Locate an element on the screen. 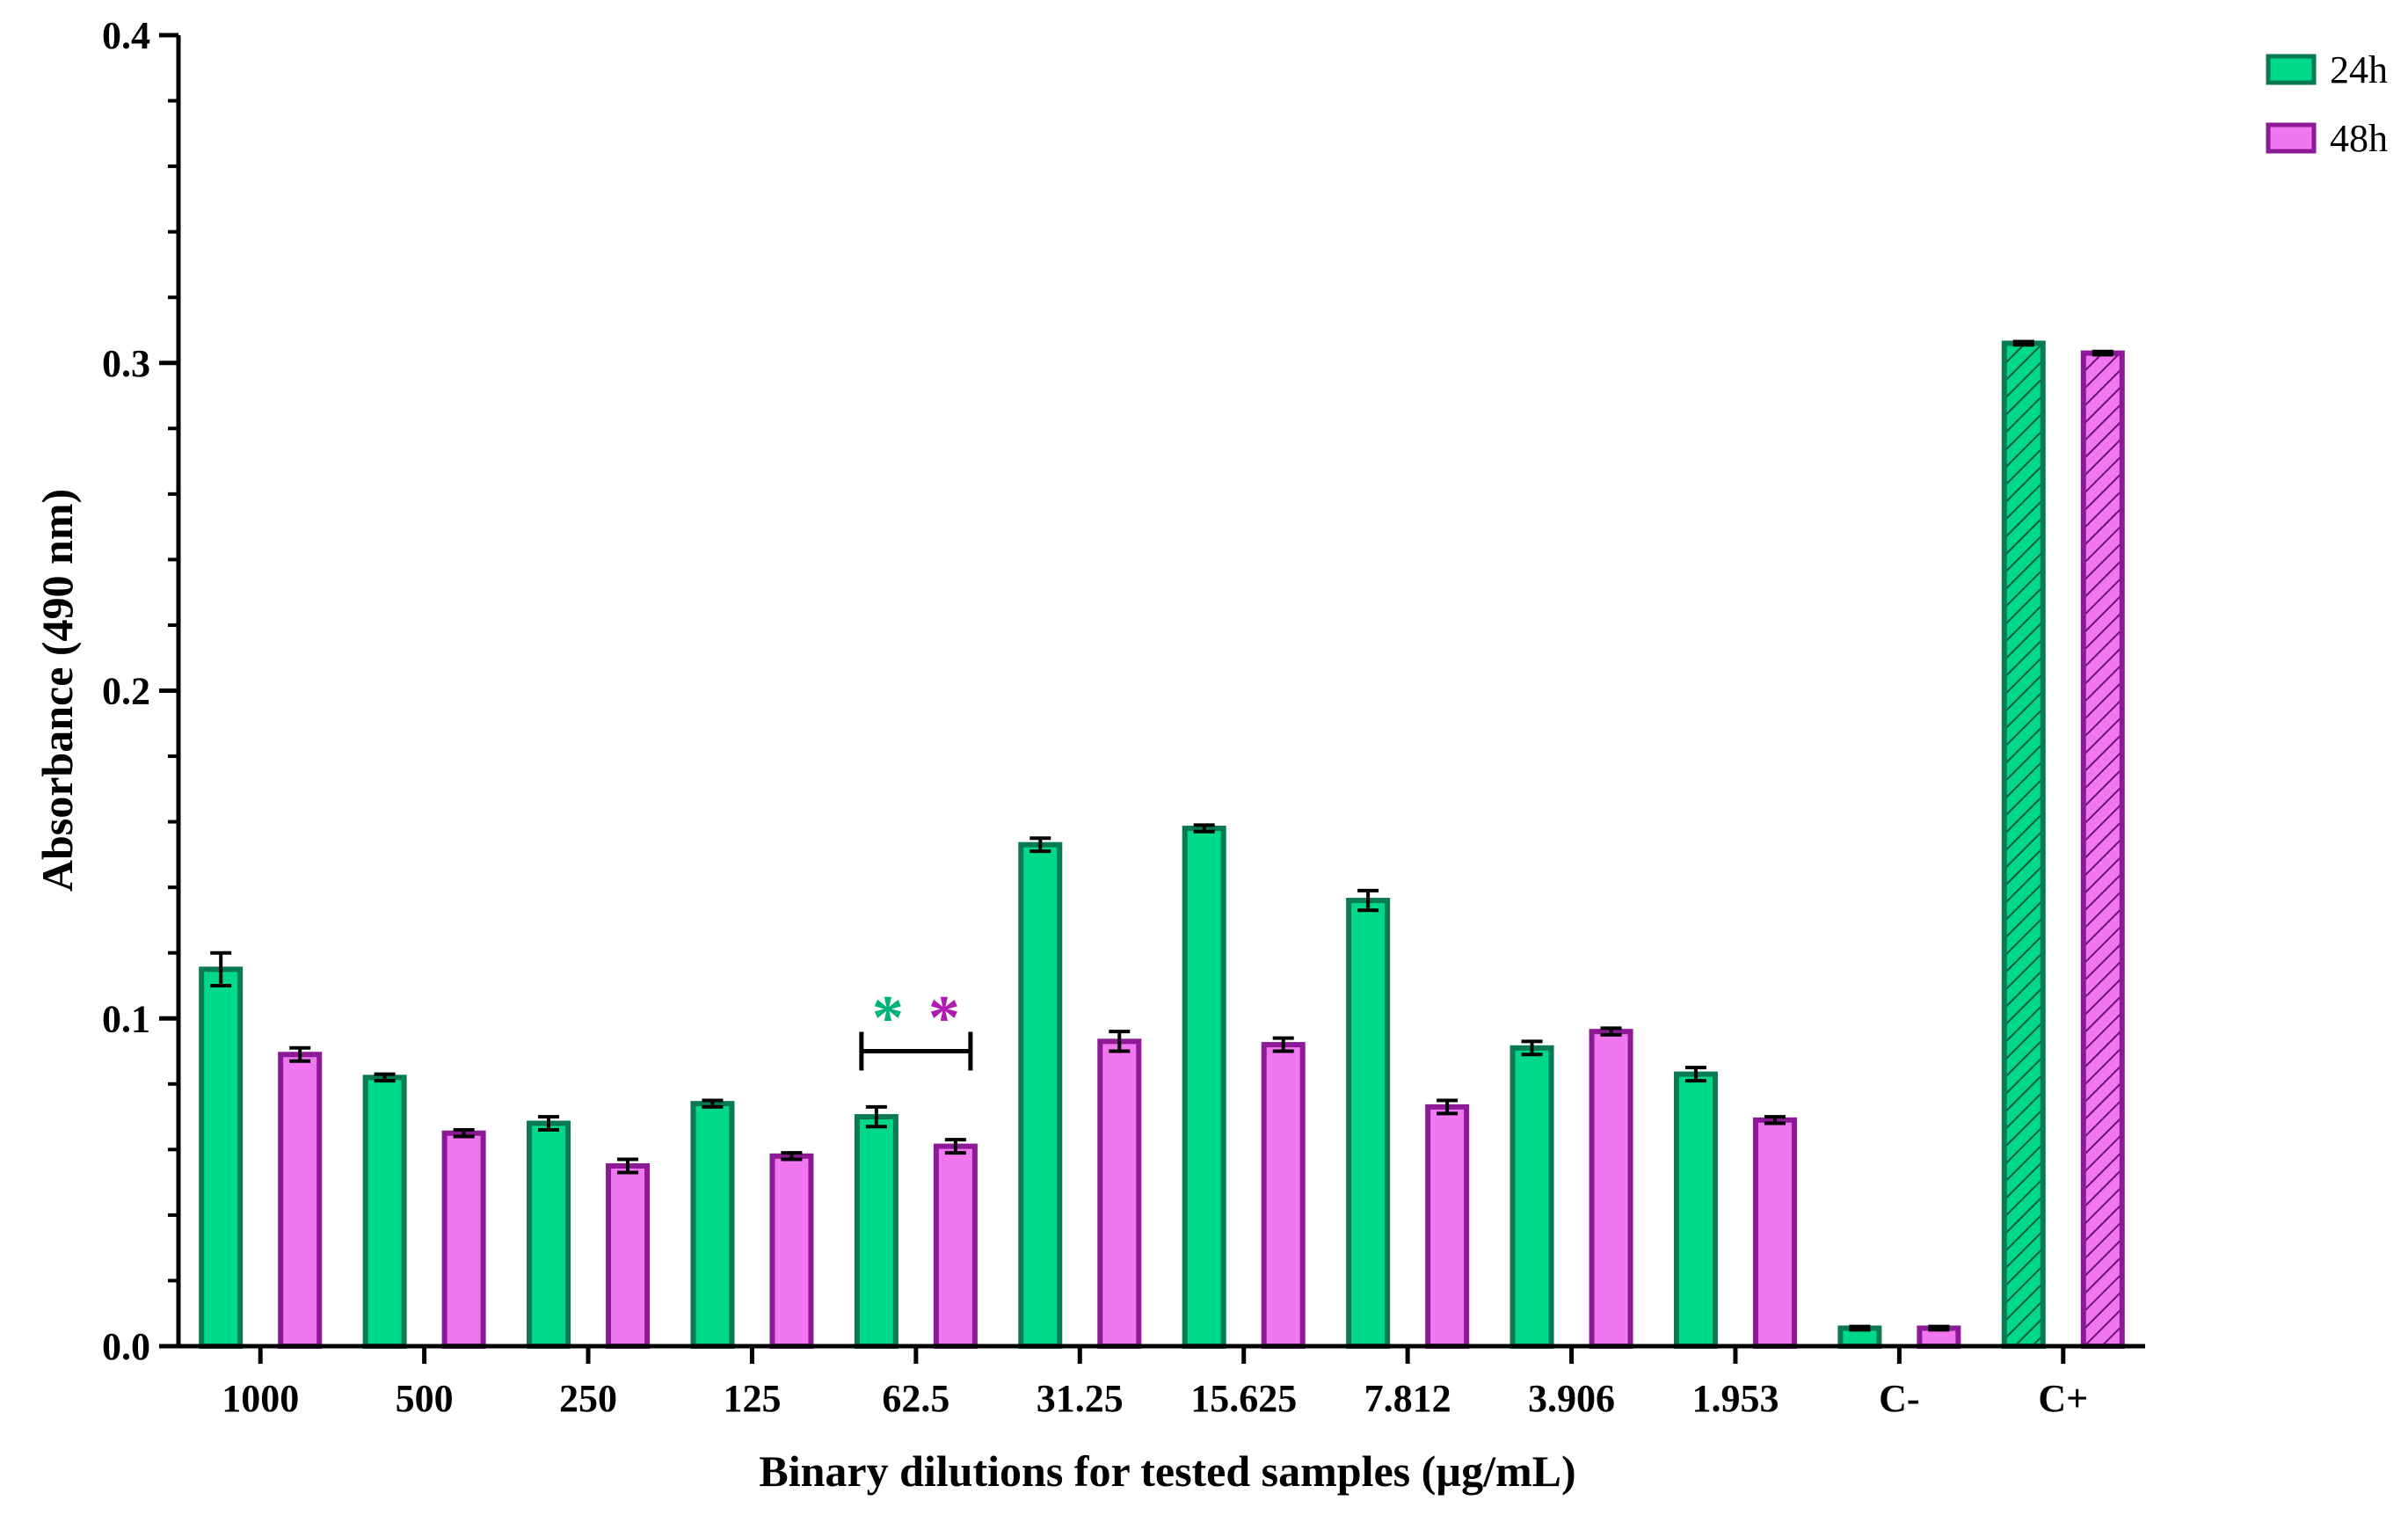 This screenshot has width=2408, height=1515. y-ticks-group: 0.0 0.1 0.2 0.3 0.4 is located at coordinates (140, 691).